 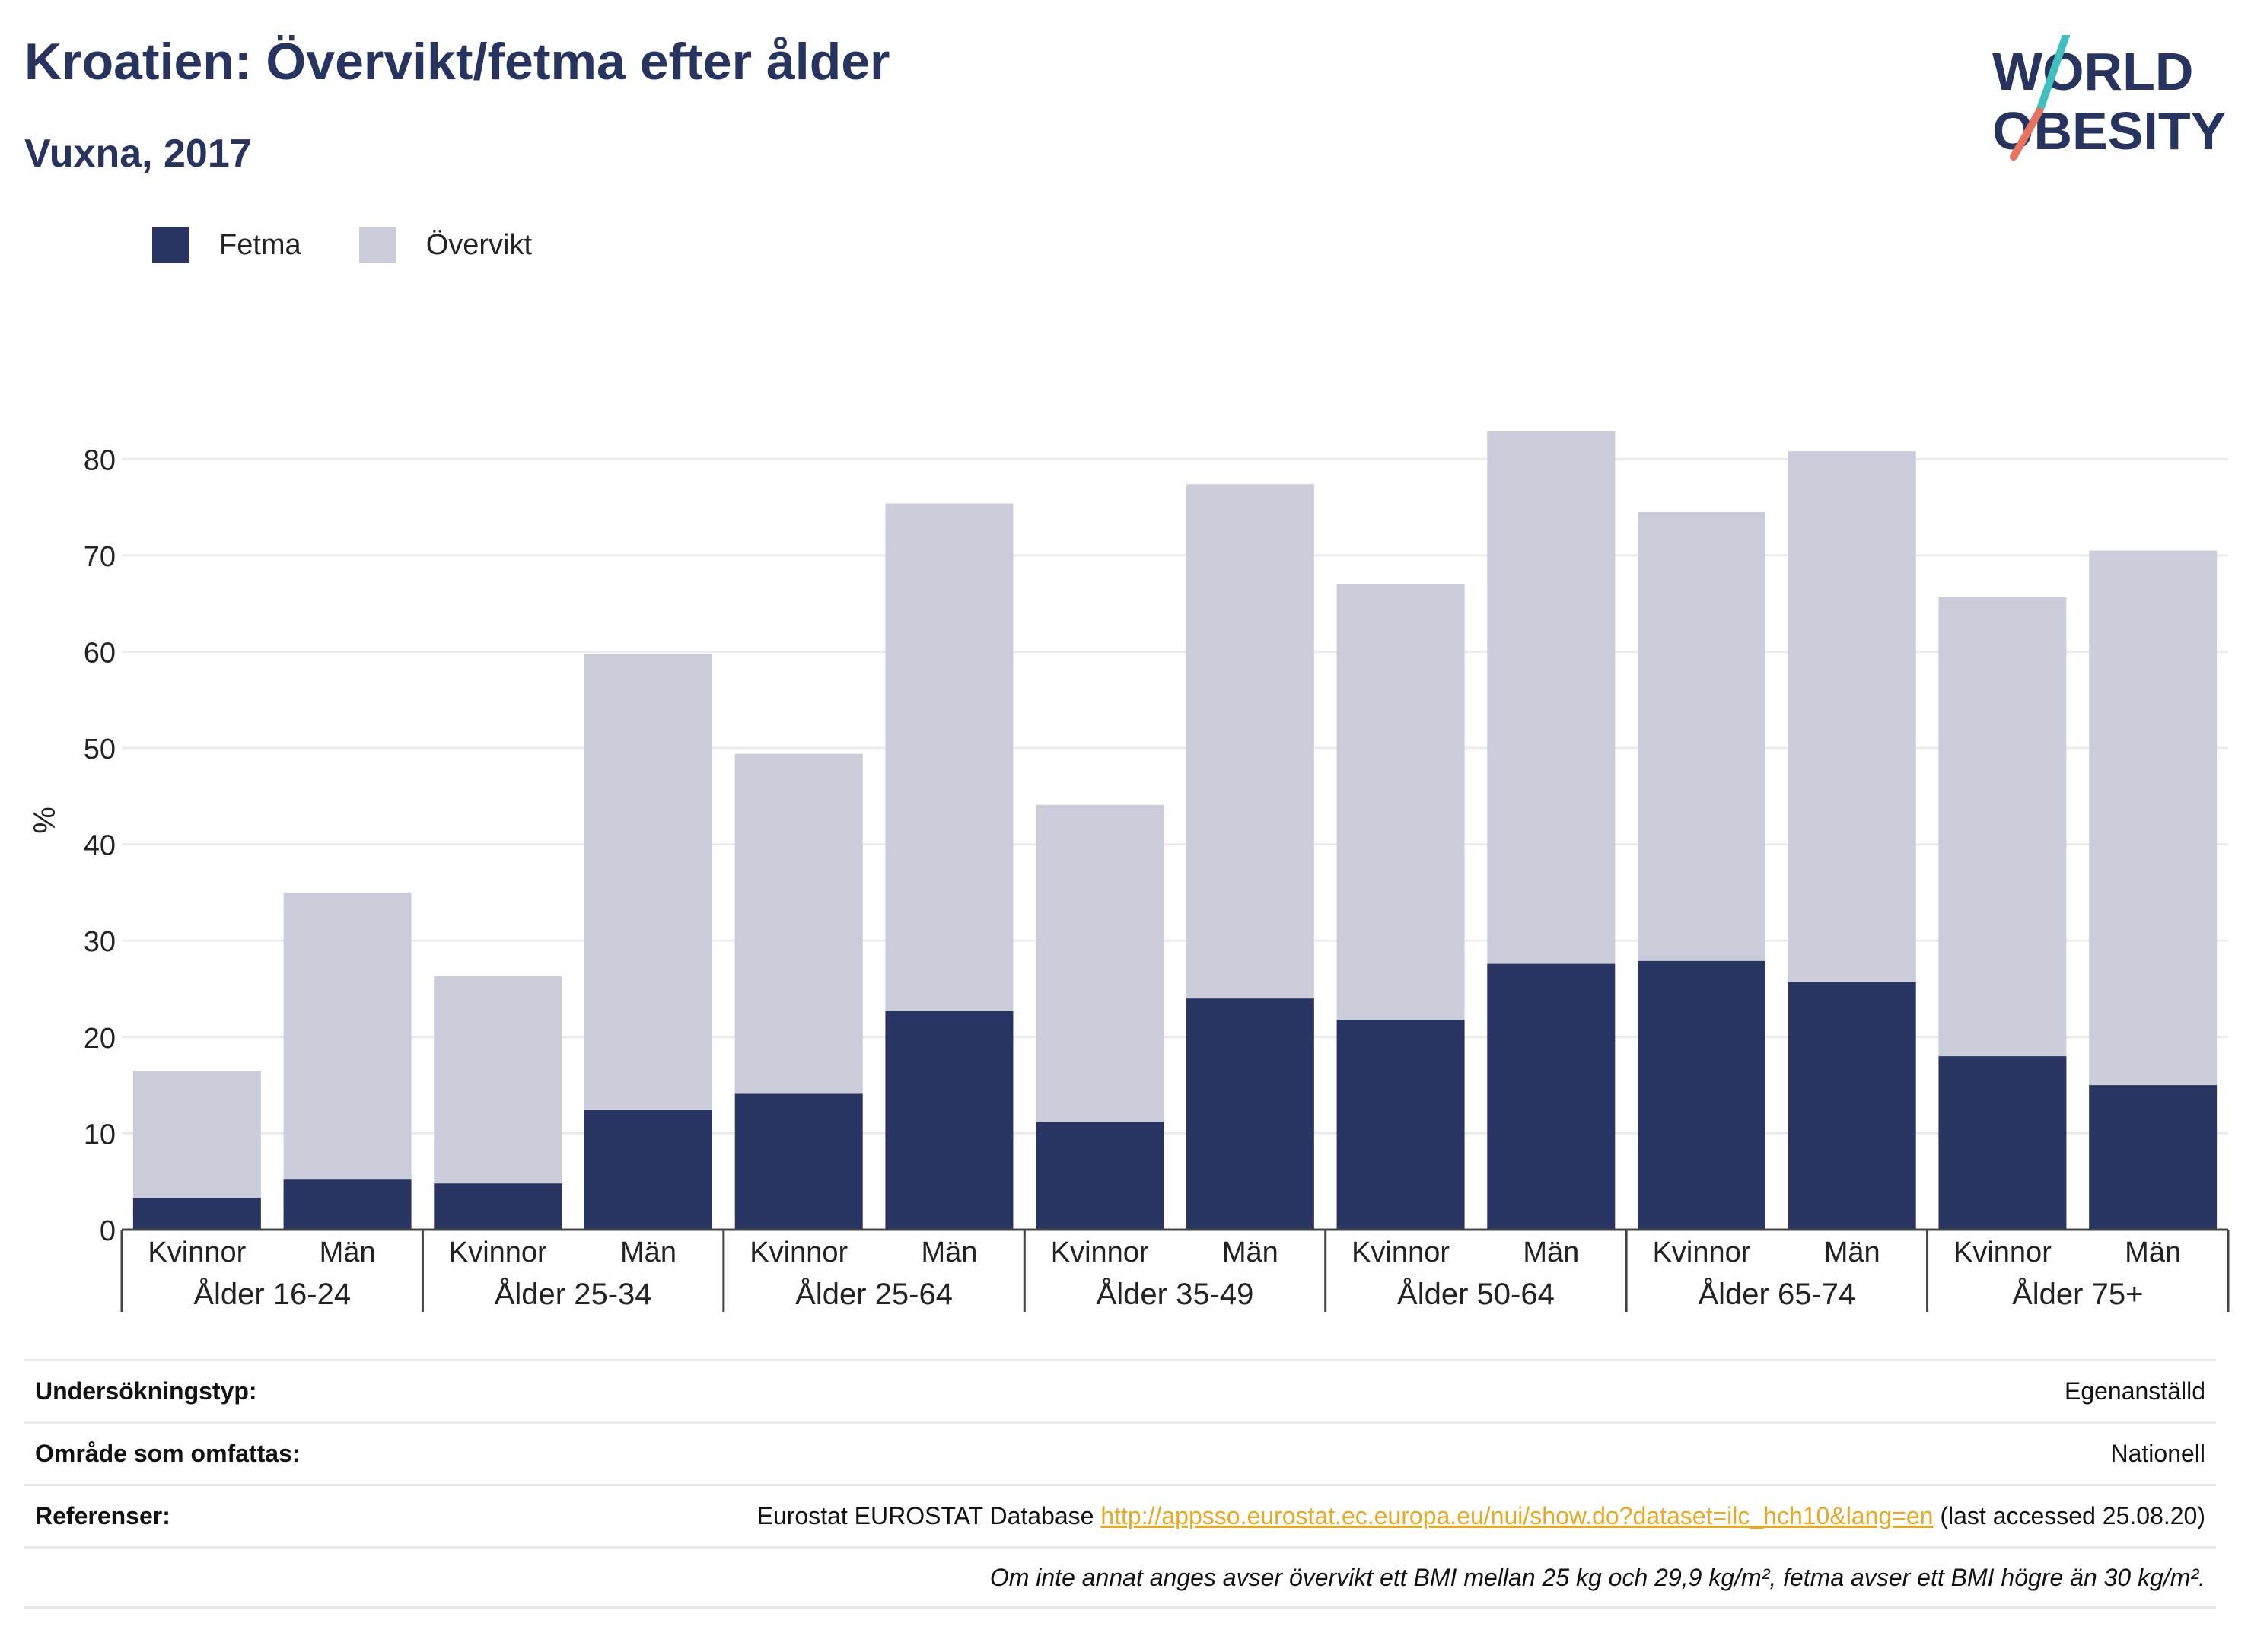 What do you see at coordinates (45, 820) in the screenshot?
I see `y-axis-label: %` at bounding box center [45, 820].